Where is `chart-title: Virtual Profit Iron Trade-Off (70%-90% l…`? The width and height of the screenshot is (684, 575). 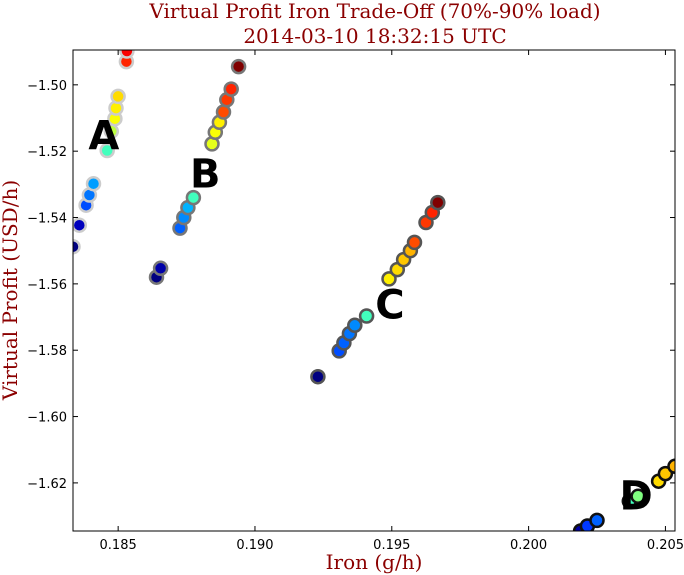
chart-title: Virtual Profit Iron Trade-Off (70%-90% l… is located at coordinates (374, 11).